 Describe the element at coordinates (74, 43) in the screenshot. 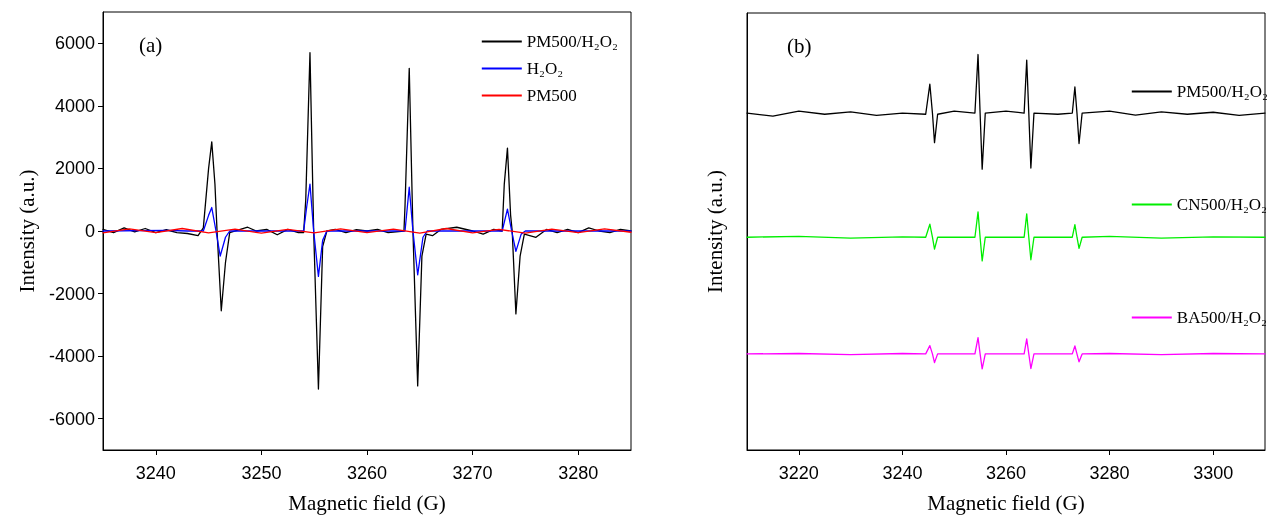

I see `y-tick-label: 6000` at that location.